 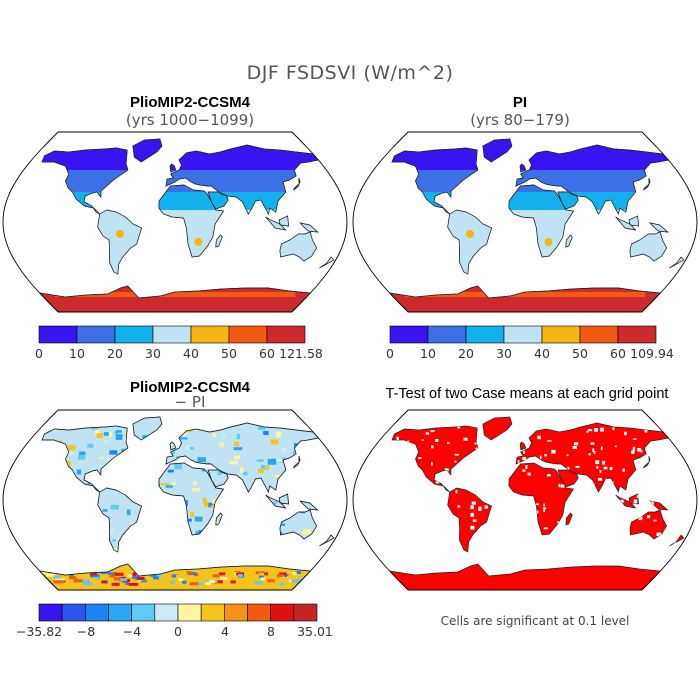 What do you see at coordinates (190, 120) in the screenshot?
I see `panel1-subtitle: (yrs 1000−1099)` at bounding box center [190, 120].